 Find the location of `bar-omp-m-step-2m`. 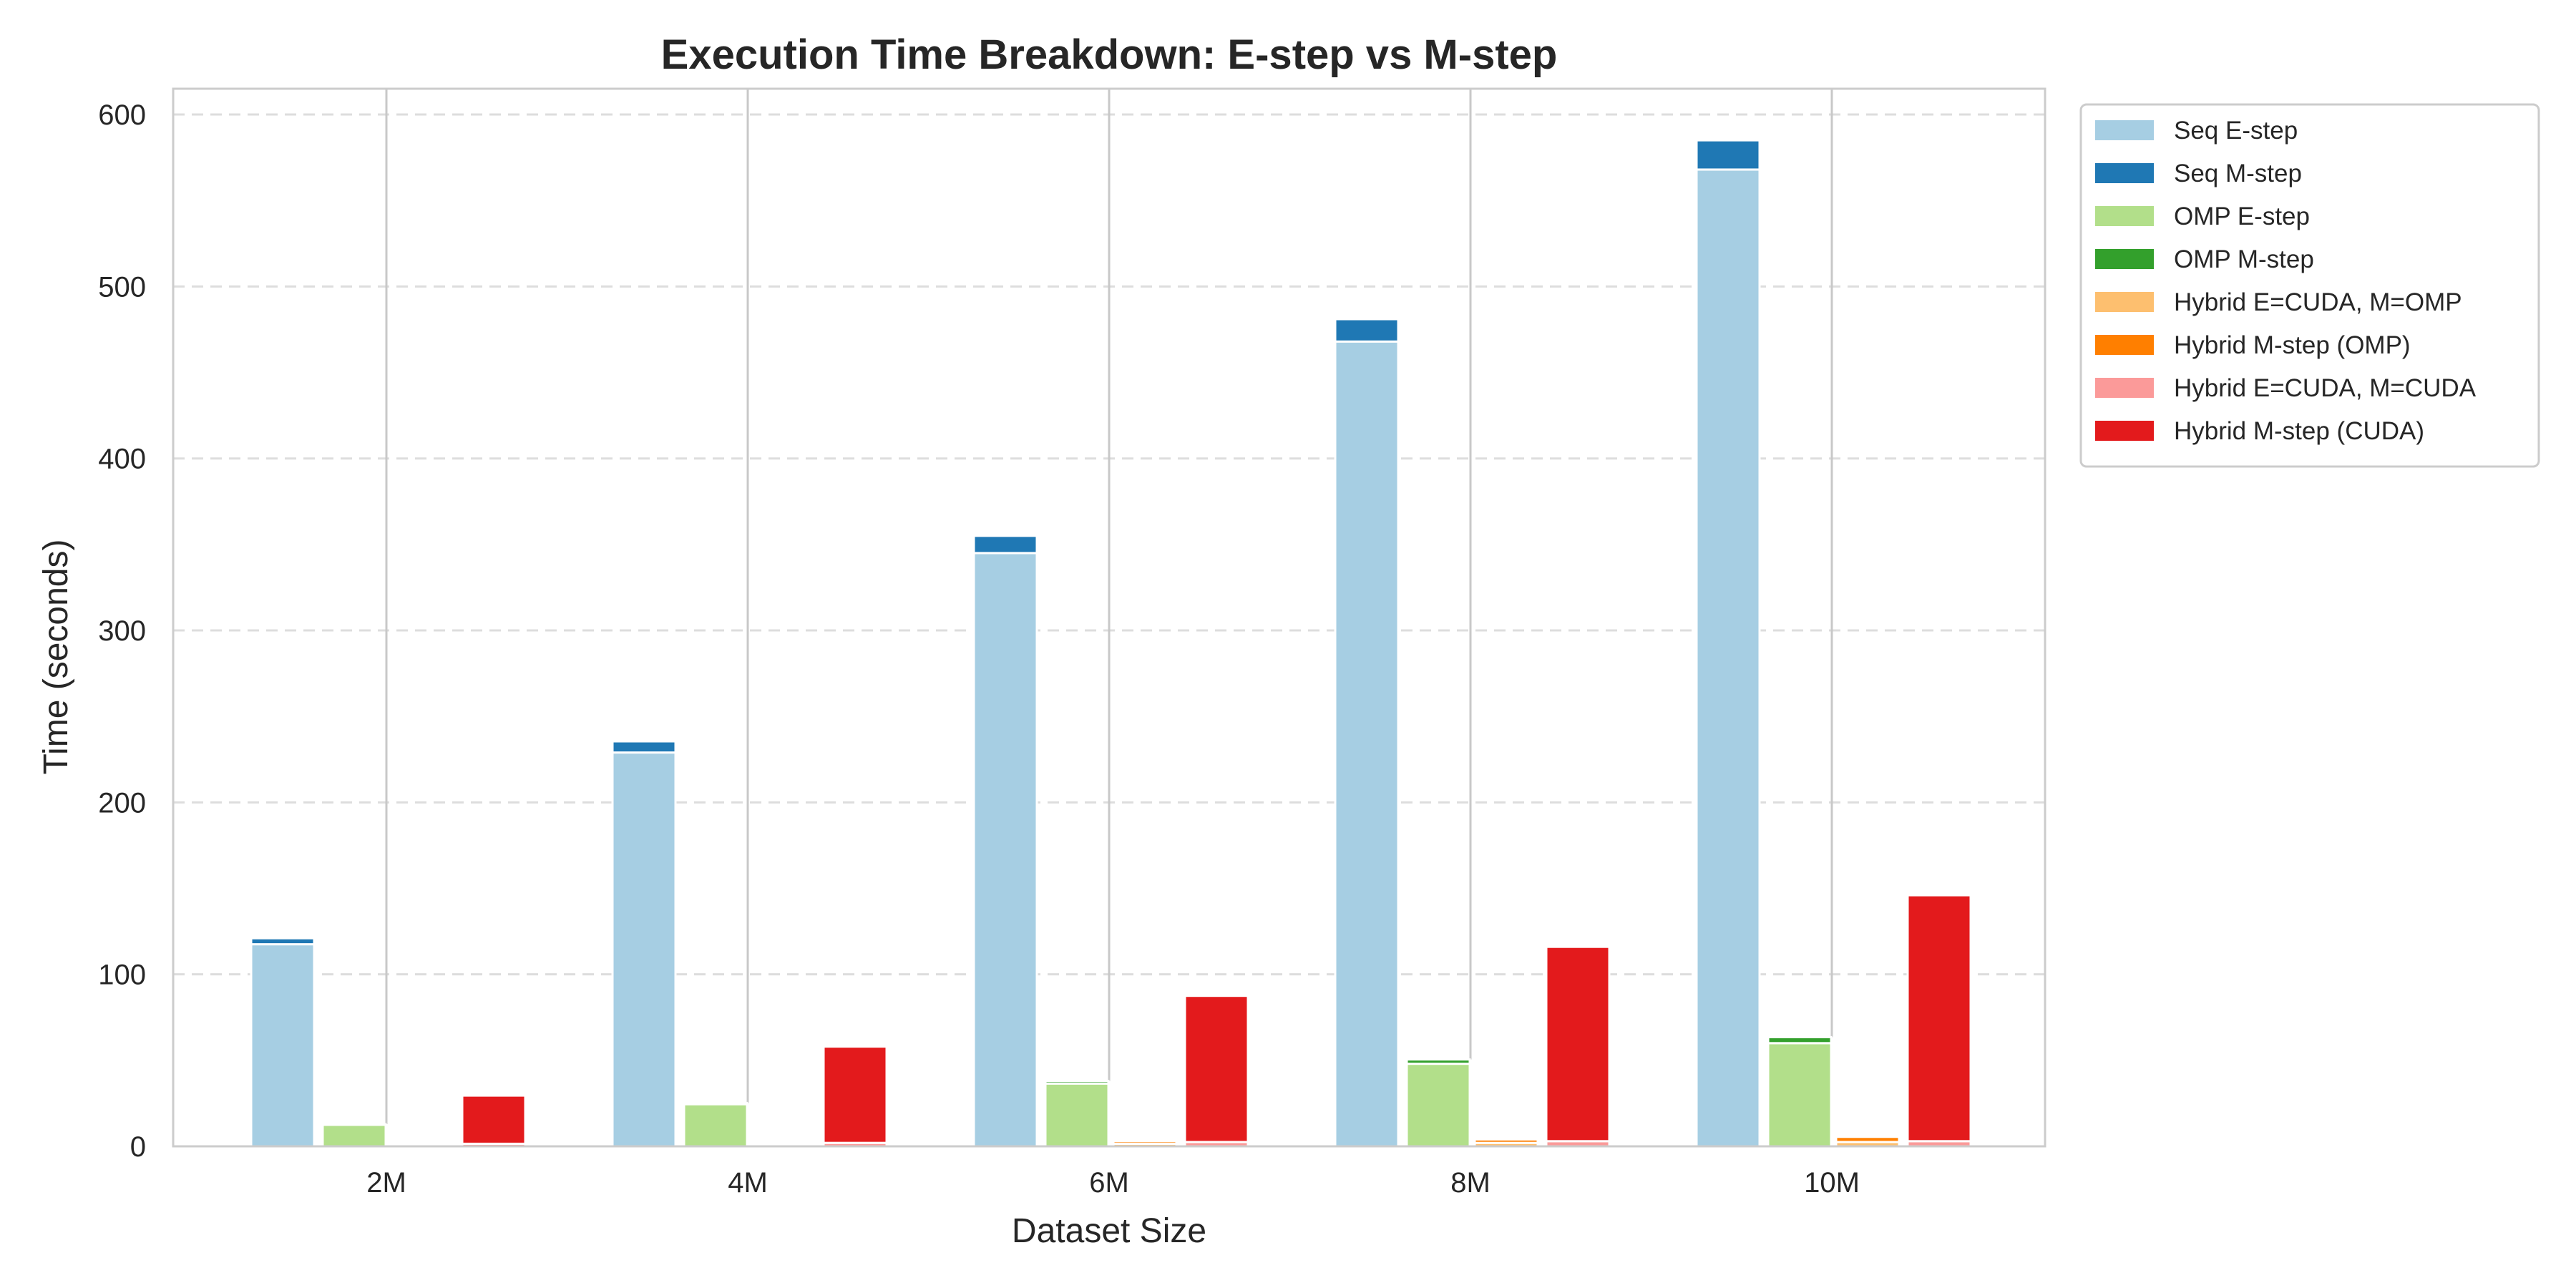

bar-omp-m-step-2m is located at coordinates (354, 1124).